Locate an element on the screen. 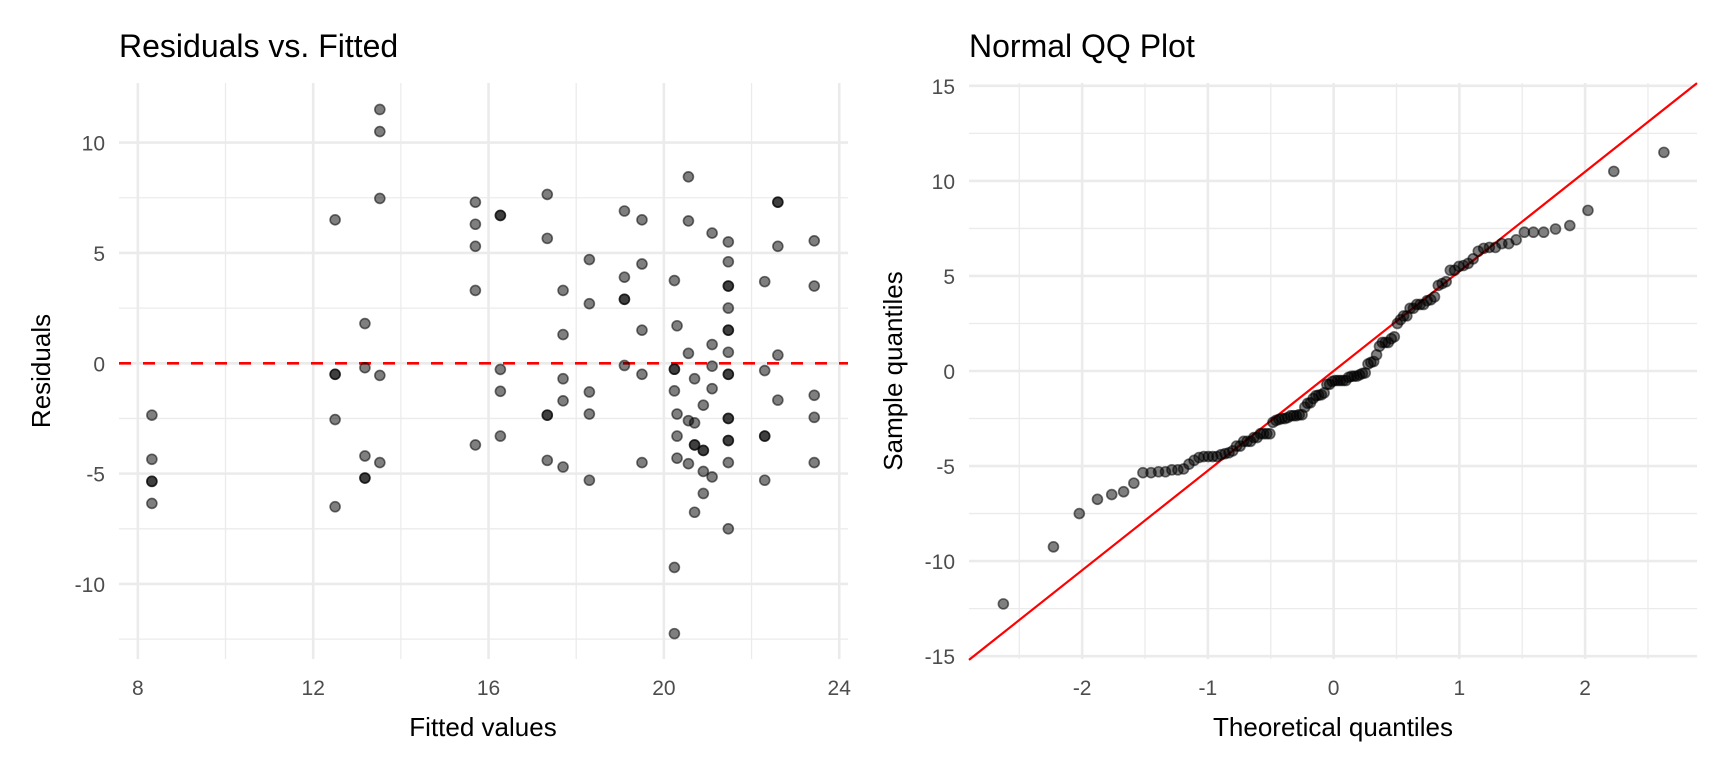 This screenshot has width=1728, height=768. y-tick-labels: -10 -5 0 5 10 is located at coordinates (90, 365).